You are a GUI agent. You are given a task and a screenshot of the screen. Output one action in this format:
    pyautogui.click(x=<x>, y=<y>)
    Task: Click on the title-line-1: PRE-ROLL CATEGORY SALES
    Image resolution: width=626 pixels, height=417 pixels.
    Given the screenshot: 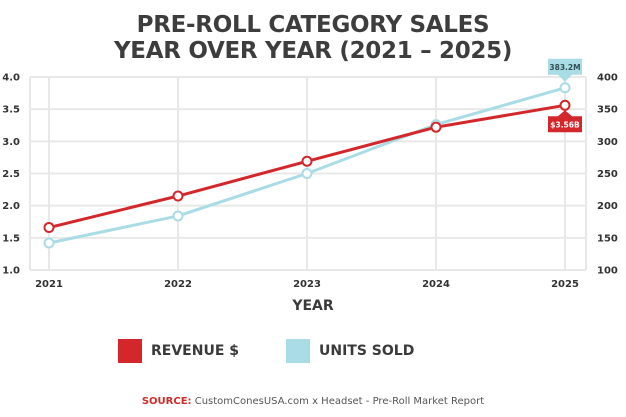 What is the action you would take?
    pyautogui.click(x=313, y=25)
    